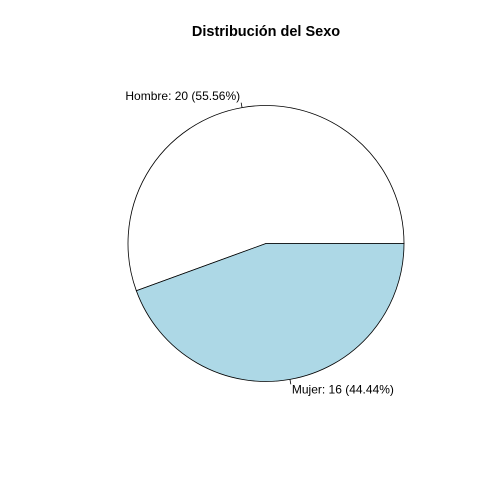  What do you see at coordinates (343, 389) in the screenshot?
I see `slice-label-mujer: Mujer: 16 (44.44%)` at bounding box center [343, 389].